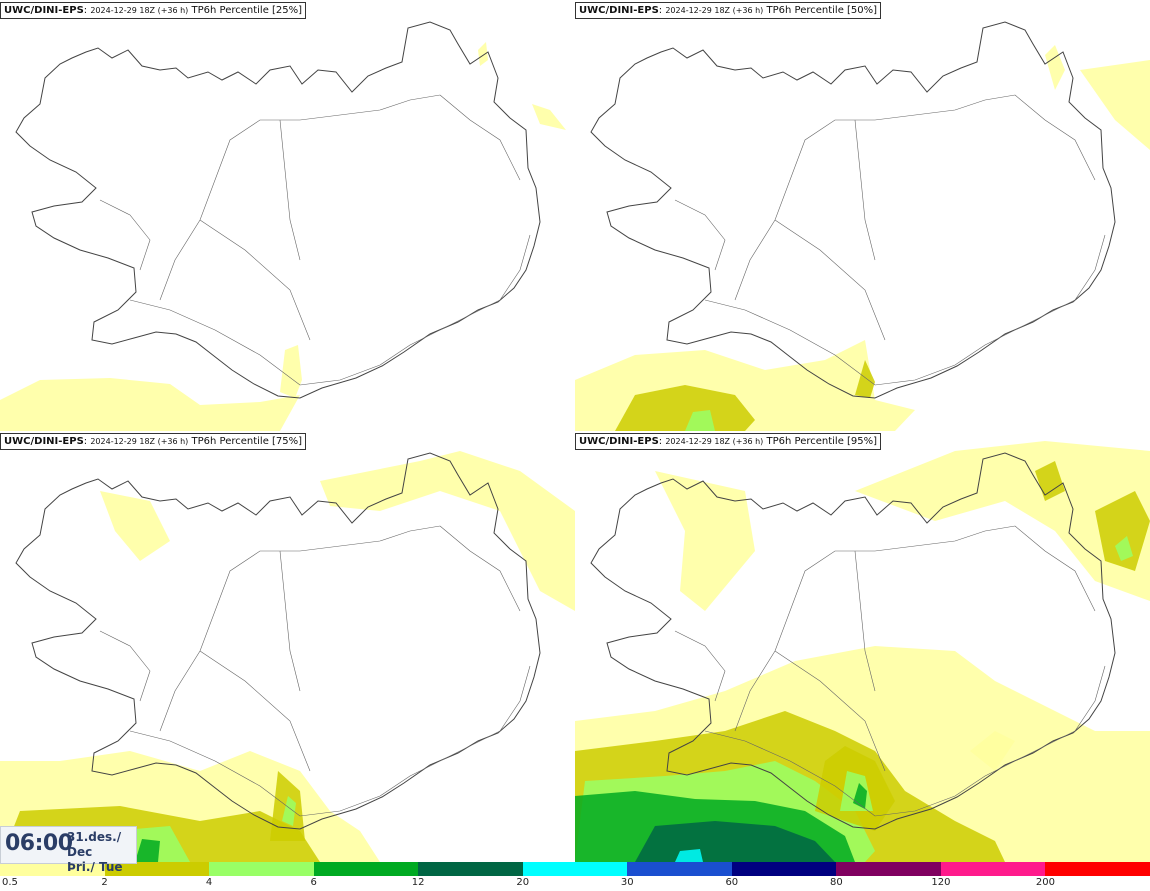 Image resolution: width=1150 pixels, height=891 pixels. Describe the element at coordinates (313, 882) in the screenshot. I see `colorbar-tick-label: 6` at that location.